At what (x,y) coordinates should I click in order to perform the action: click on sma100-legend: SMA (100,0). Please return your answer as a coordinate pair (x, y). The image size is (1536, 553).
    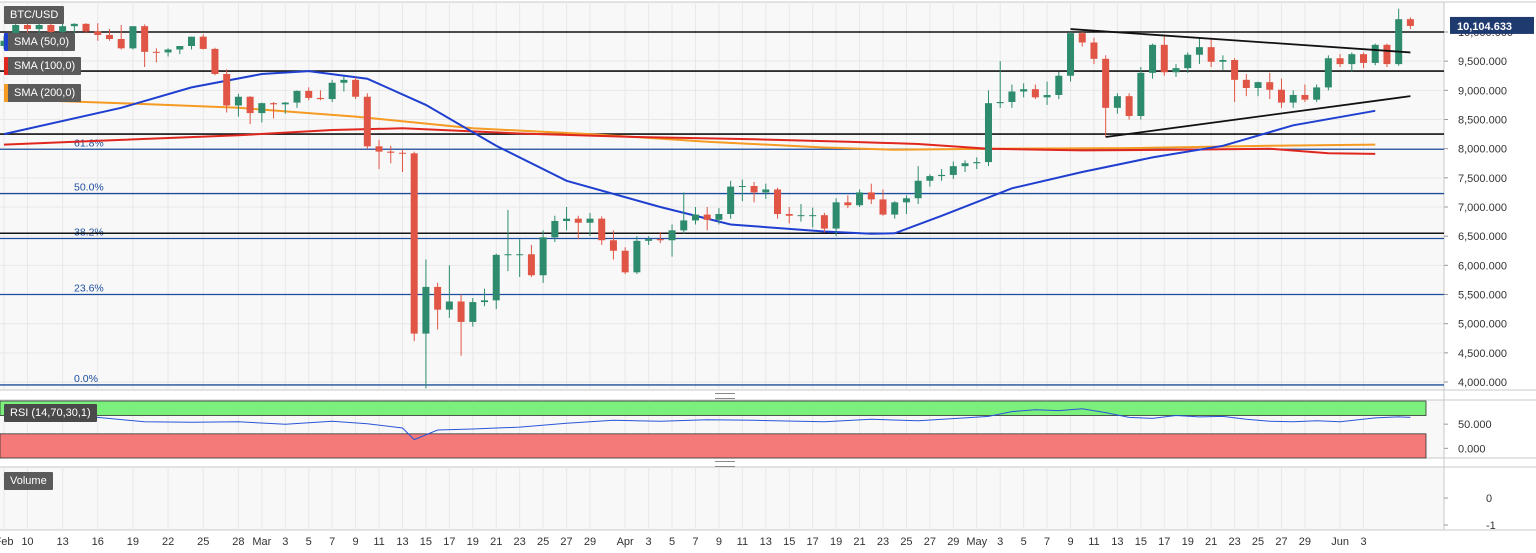
    Looking at the image, I should click on (43, 66).